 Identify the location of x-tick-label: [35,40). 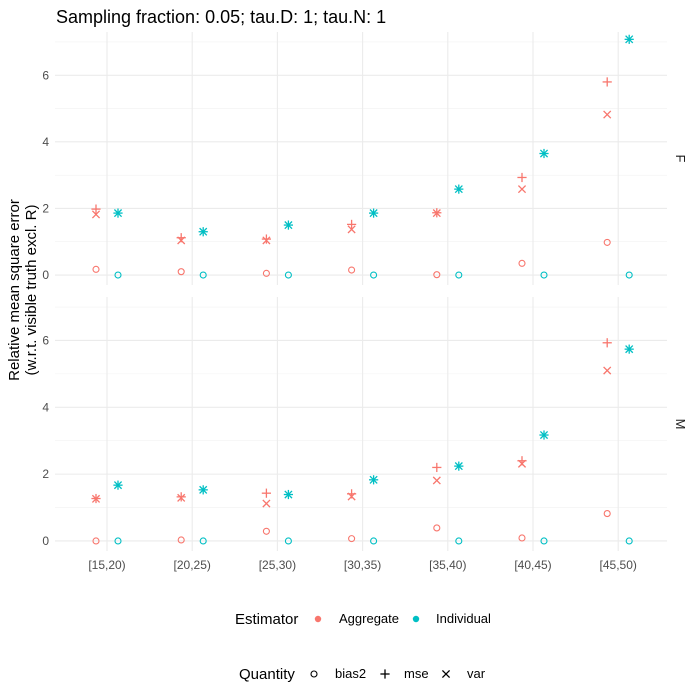
(447, 565).